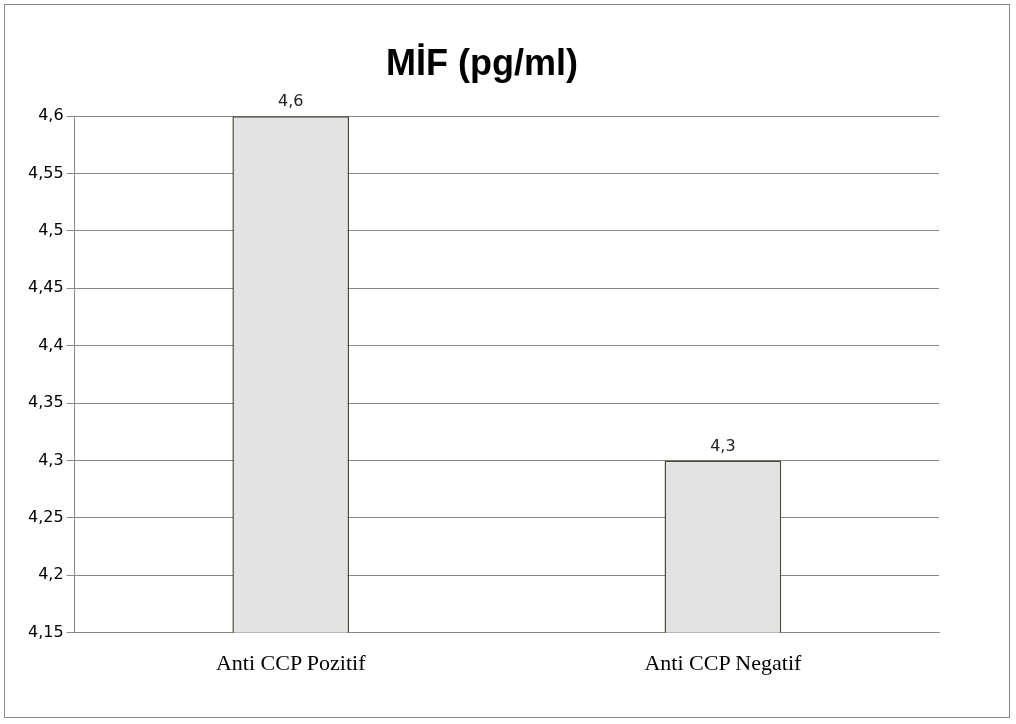 This screenshot has height=724, width=1016. Describe the element at coordinates (291, 662) in the screenshot. I see `x-tick-label: Anti CCP Pozitif` at that location.